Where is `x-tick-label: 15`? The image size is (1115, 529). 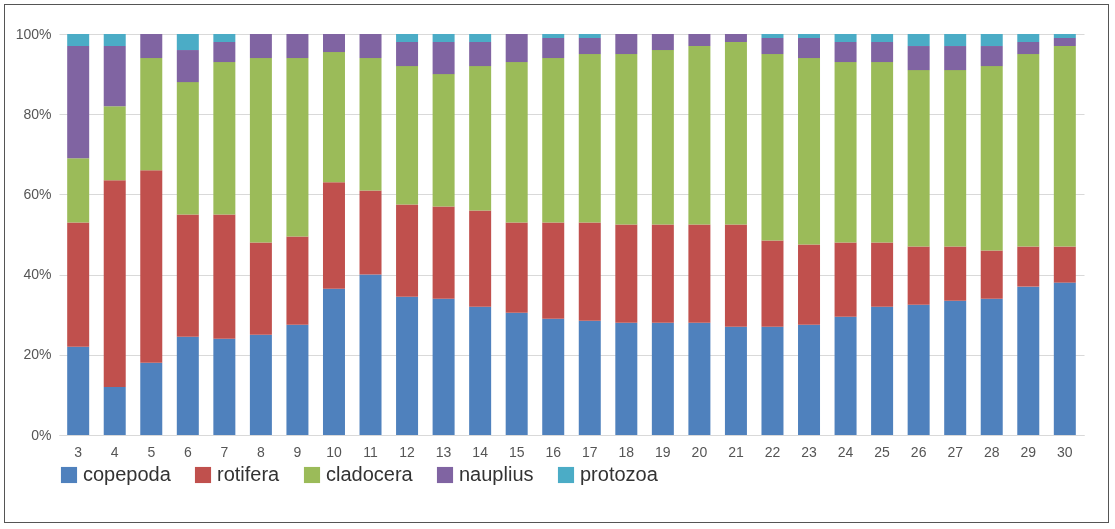 x-tick-label: 15 is located at coordinates (516, 451).